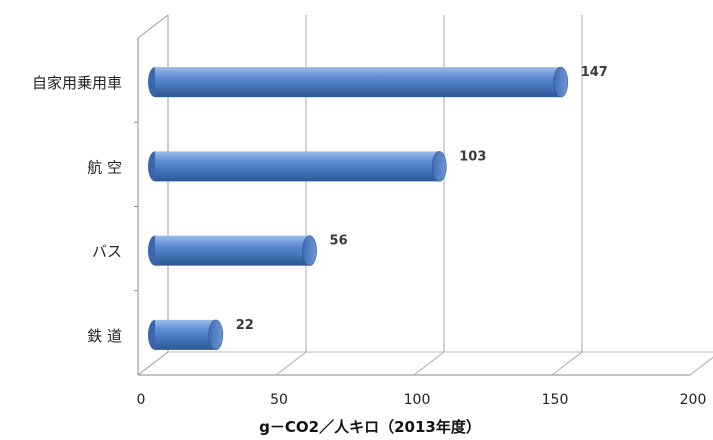  Describe the element at coordinates (153, 363) in the screenshot. I see `floor-left-edge` at that location.